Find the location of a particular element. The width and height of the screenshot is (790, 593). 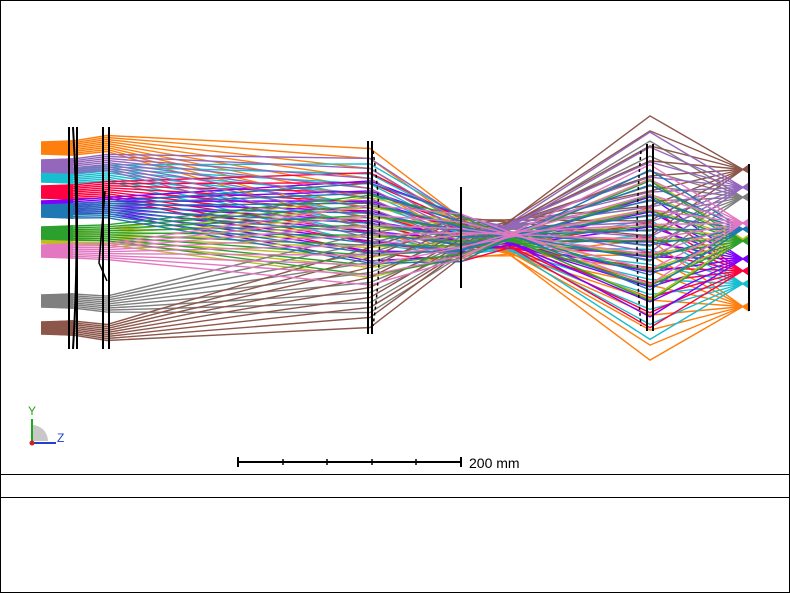

lens-2-profile is located at coordinates (103, 236).